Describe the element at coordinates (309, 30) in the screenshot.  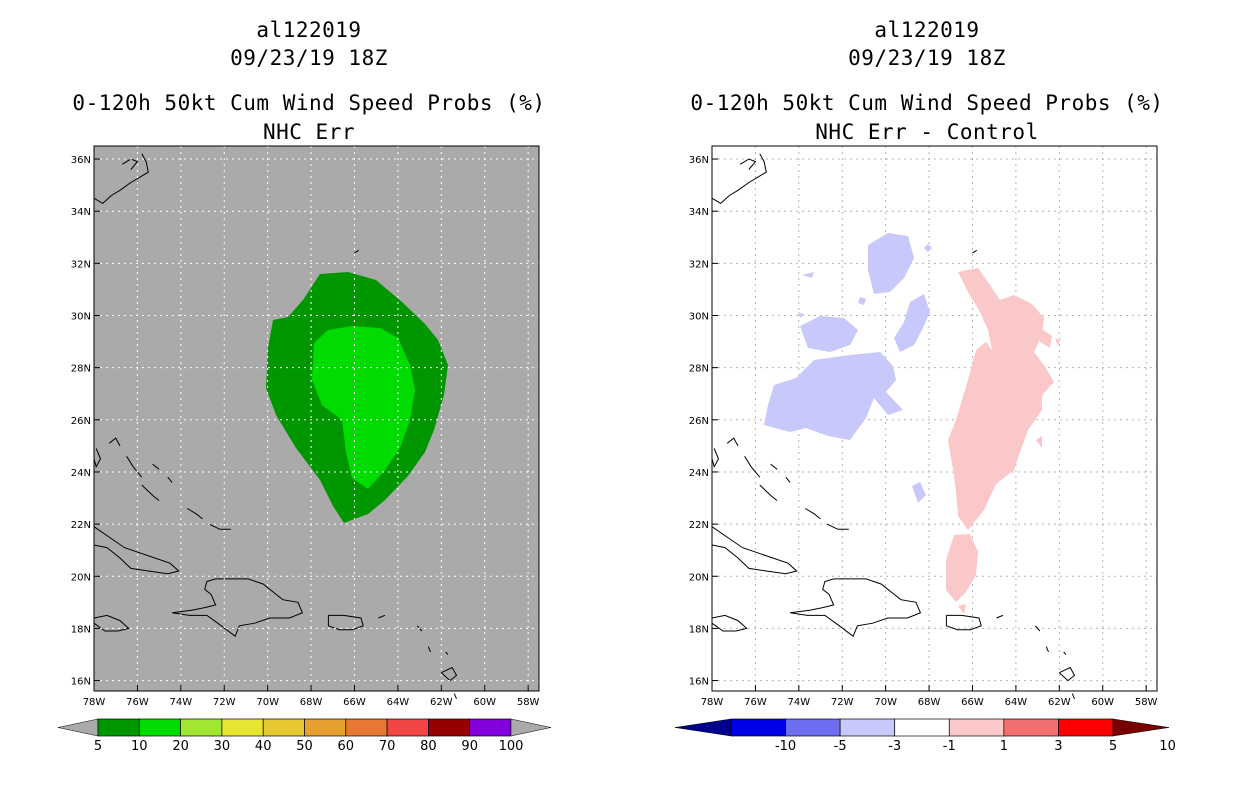
I see `storm-id-title: al122019` at that location.